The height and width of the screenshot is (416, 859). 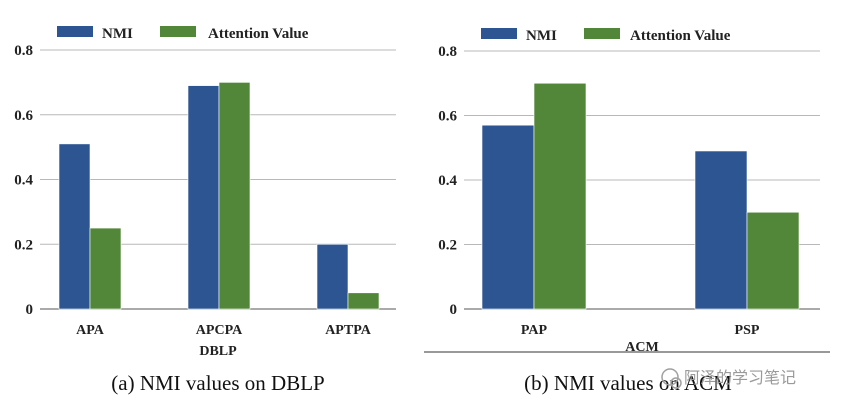 What do you see at coordinates (105, 268) in the screenshot?
I see `bar-attention-value-apa` at bounding box center [105, 268].